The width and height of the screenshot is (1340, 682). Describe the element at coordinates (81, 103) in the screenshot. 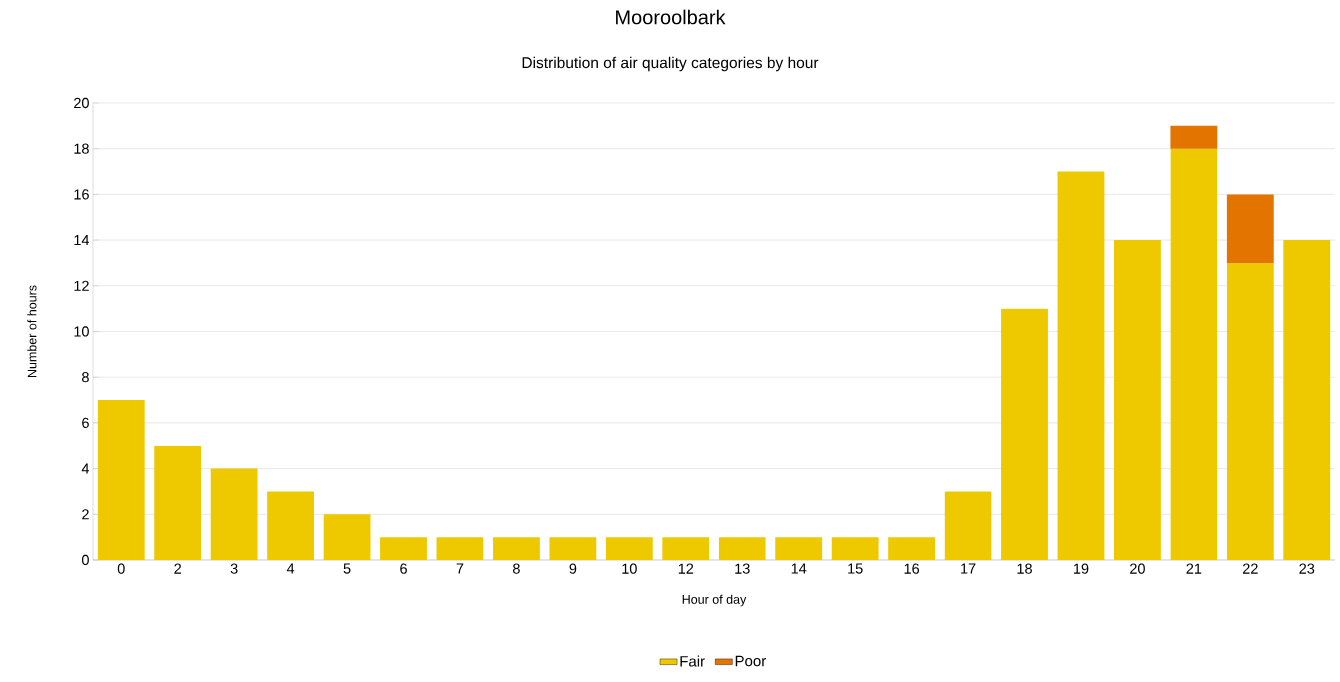

I see `y-tick-label: 20` at that location.